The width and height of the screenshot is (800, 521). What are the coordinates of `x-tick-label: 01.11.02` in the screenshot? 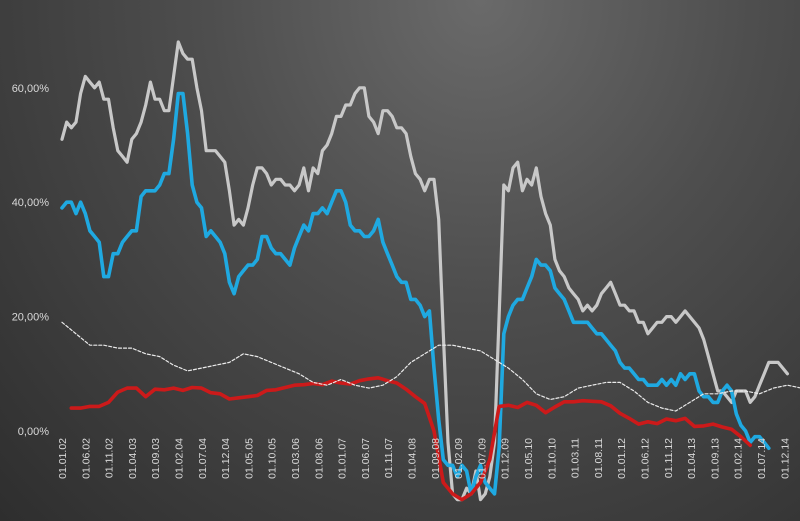 It's located at (110, 458).